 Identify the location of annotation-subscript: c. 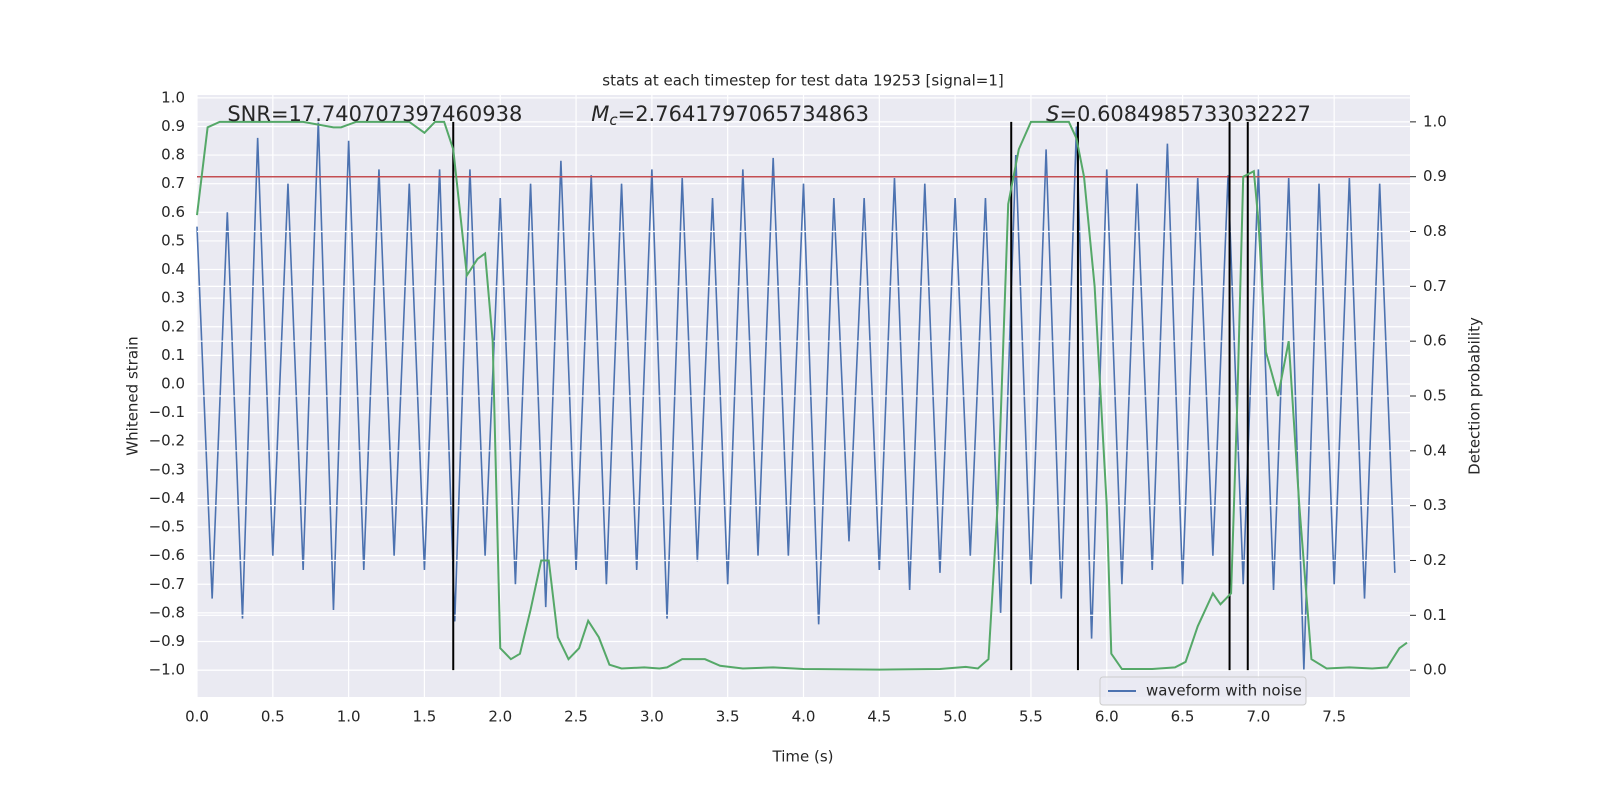
(613, 120).